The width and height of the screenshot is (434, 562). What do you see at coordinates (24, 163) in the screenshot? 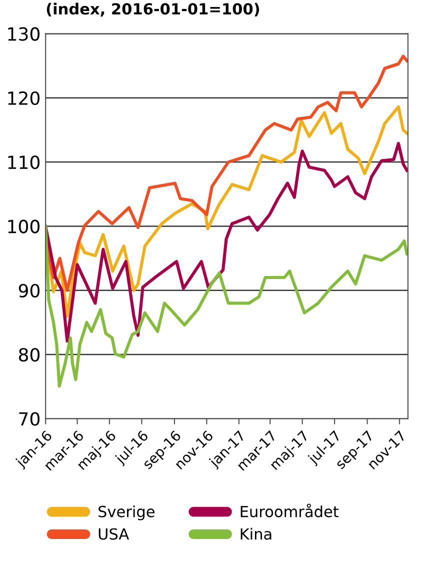
I see `y-tick-label: 110` at bounding box center [24, 163].